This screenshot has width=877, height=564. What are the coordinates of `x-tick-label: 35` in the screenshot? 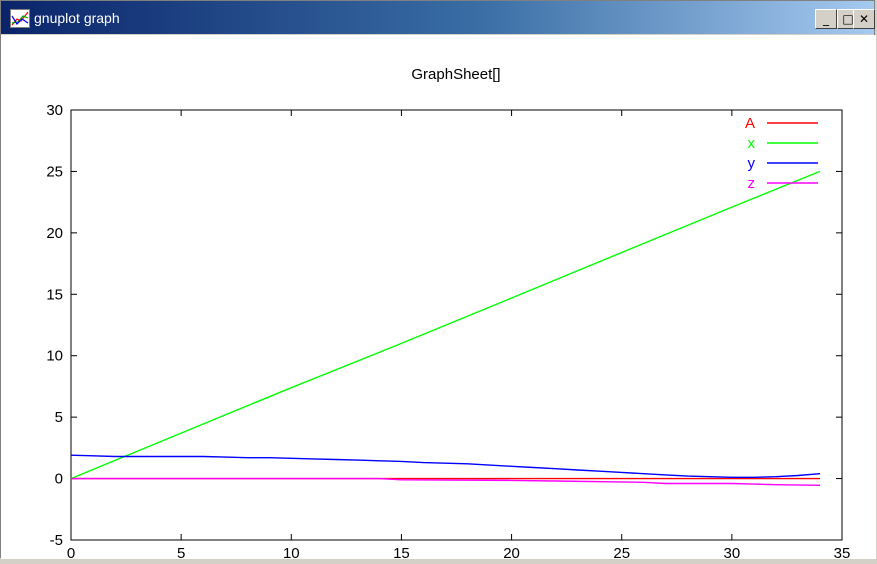 It's located at (842, 552).